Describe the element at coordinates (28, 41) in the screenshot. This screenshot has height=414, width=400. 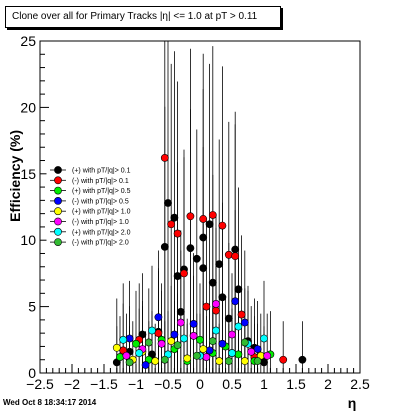
I see `y-tick-label: 25` at that location.